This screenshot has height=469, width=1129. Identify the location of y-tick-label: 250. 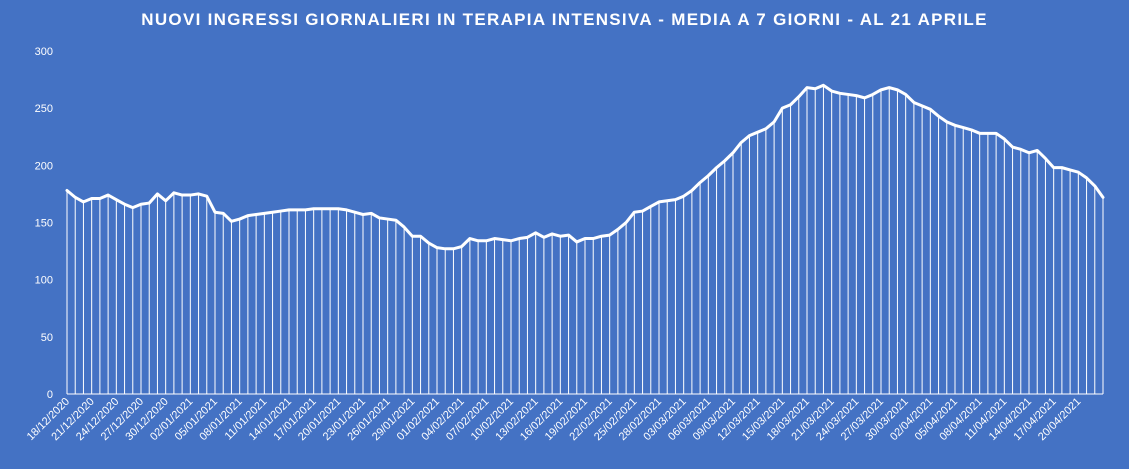
(44, 109).